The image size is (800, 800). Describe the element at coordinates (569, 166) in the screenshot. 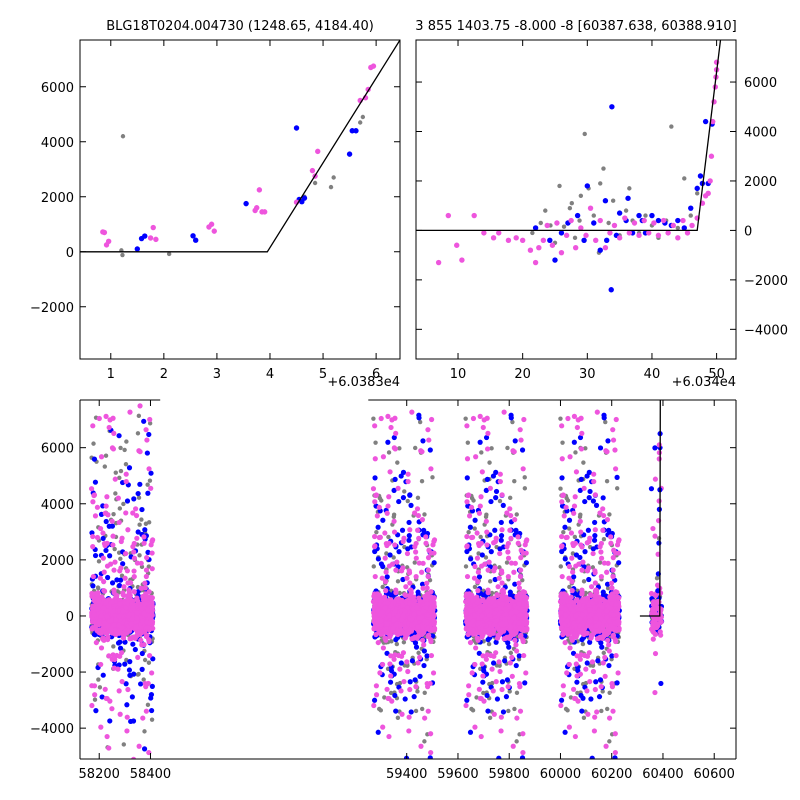

I see `panel_b-plot-area` at that location.